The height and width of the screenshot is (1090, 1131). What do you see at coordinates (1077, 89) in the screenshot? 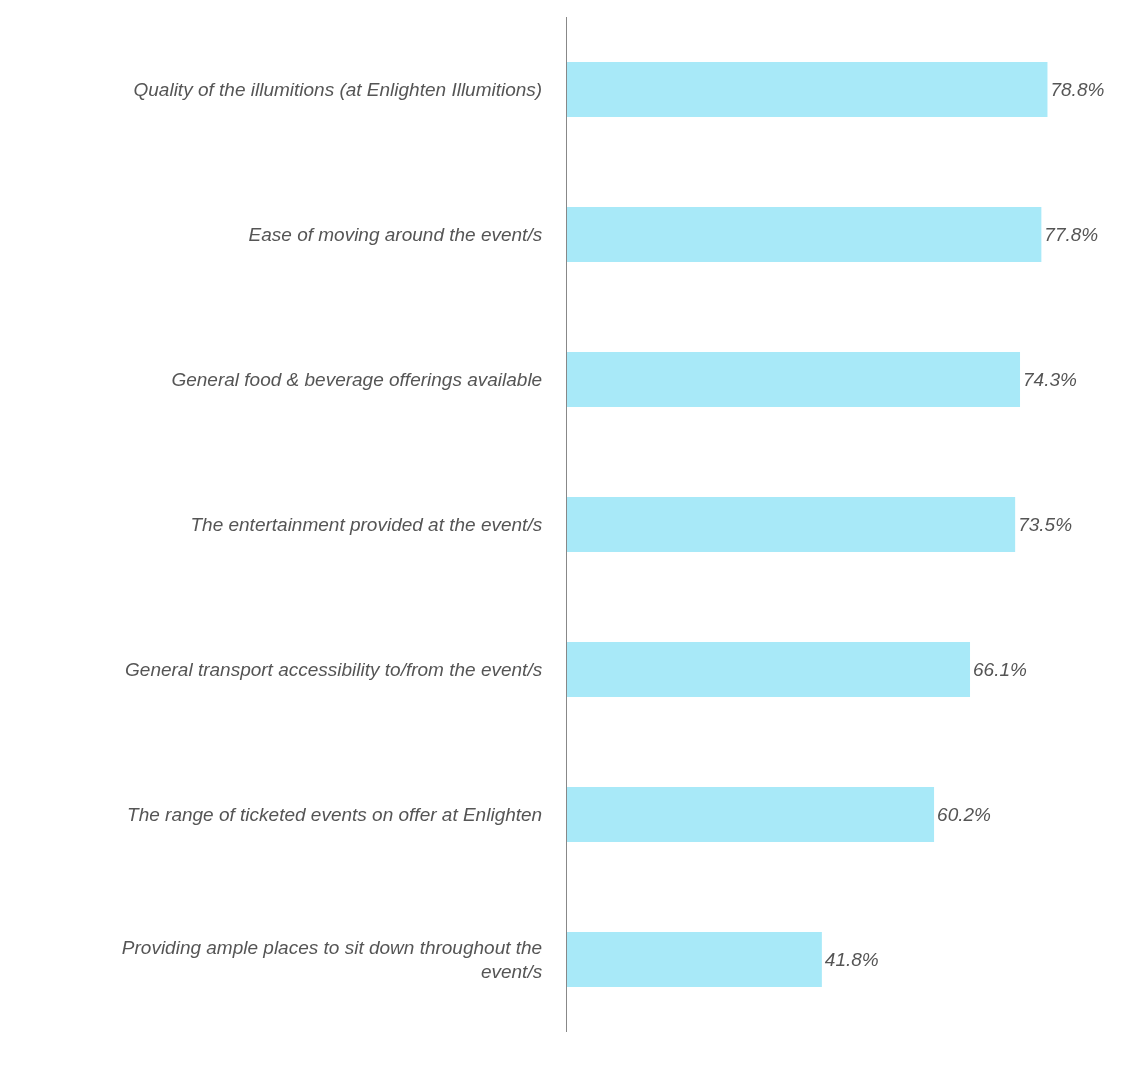
I see `data-label: 78.8%` at bounding box center [1077, 89].